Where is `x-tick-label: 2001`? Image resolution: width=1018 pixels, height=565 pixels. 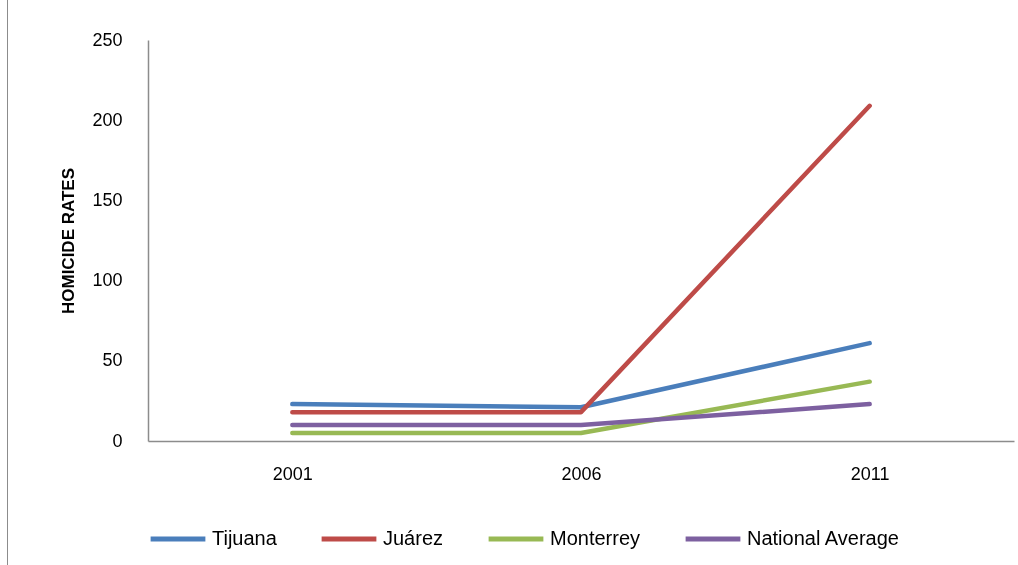 x-tick-label: 2001 is located at coordinates (292, 473).